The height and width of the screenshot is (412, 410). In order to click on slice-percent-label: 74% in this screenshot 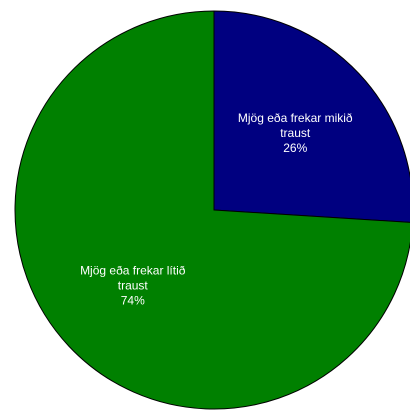, I will do `click(133, 300)`.